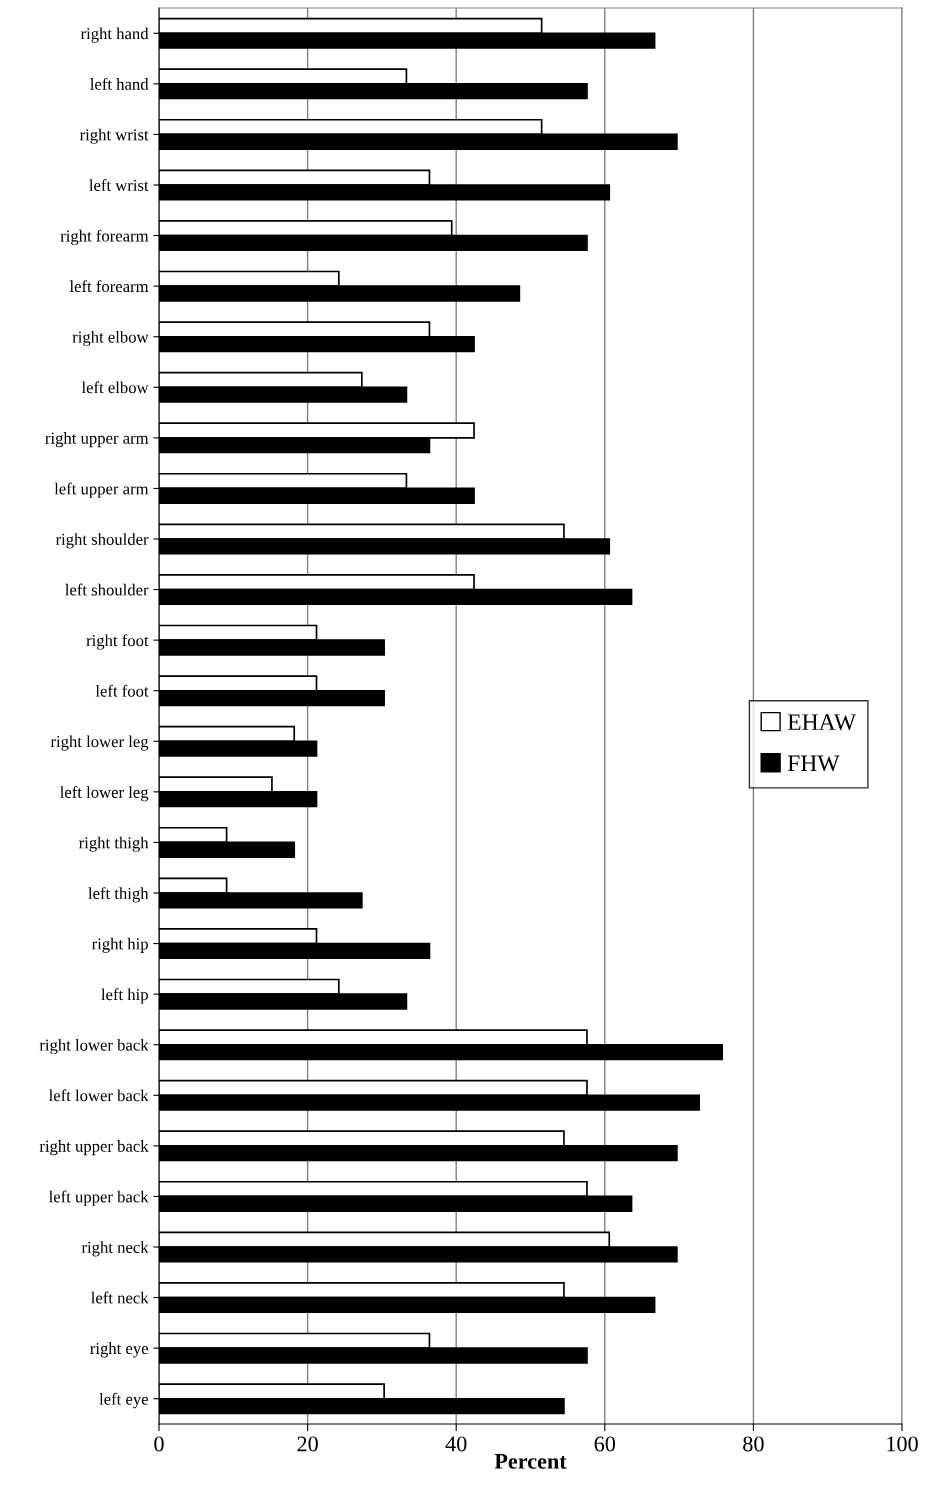 Image resolution: width=929 pixels, height=1508 pixels. Describe the element at coordinates (307, 1444) in the screenshot. I see `x-tick-label: 20` at that location.